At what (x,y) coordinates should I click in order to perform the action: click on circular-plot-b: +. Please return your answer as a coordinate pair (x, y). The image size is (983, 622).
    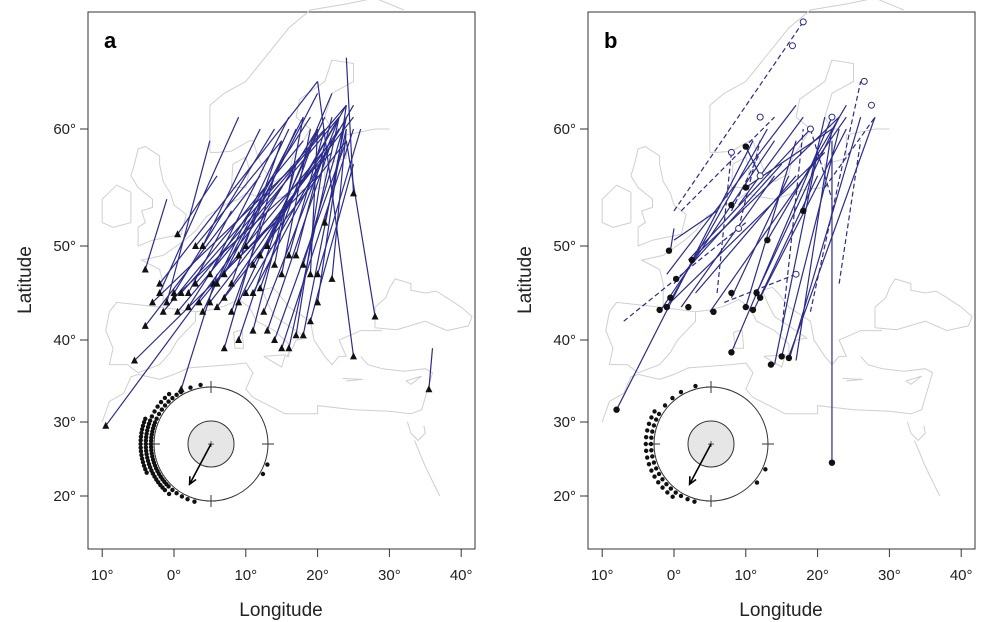
    Looking at the image, I should click on (708, 444).